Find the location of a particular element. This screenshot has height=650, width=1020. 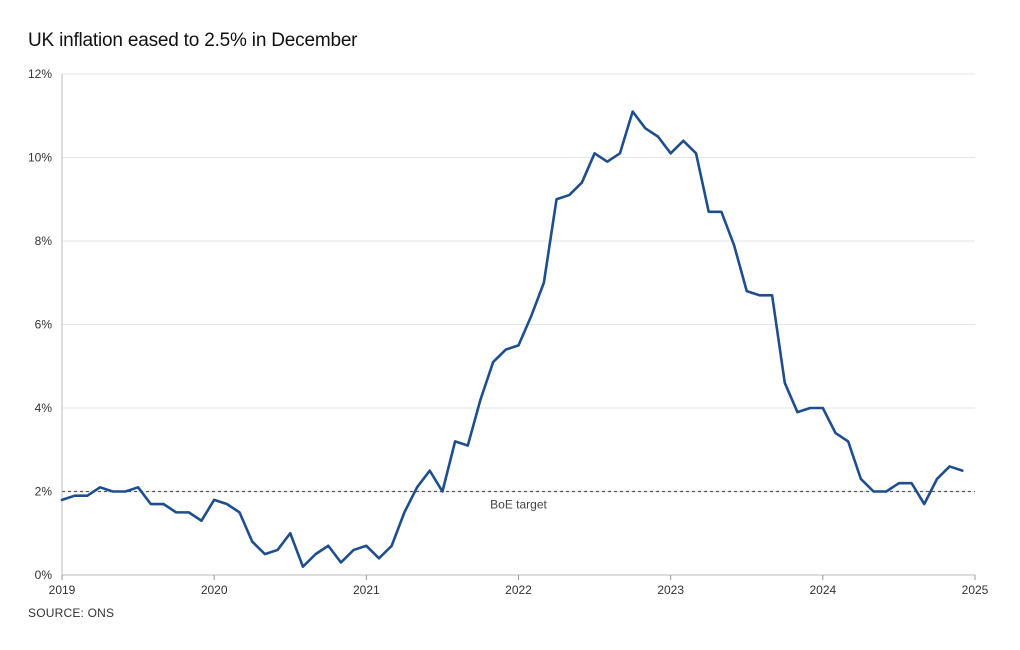

x-tick-label: 2024 is located at coordinates (822, 590).